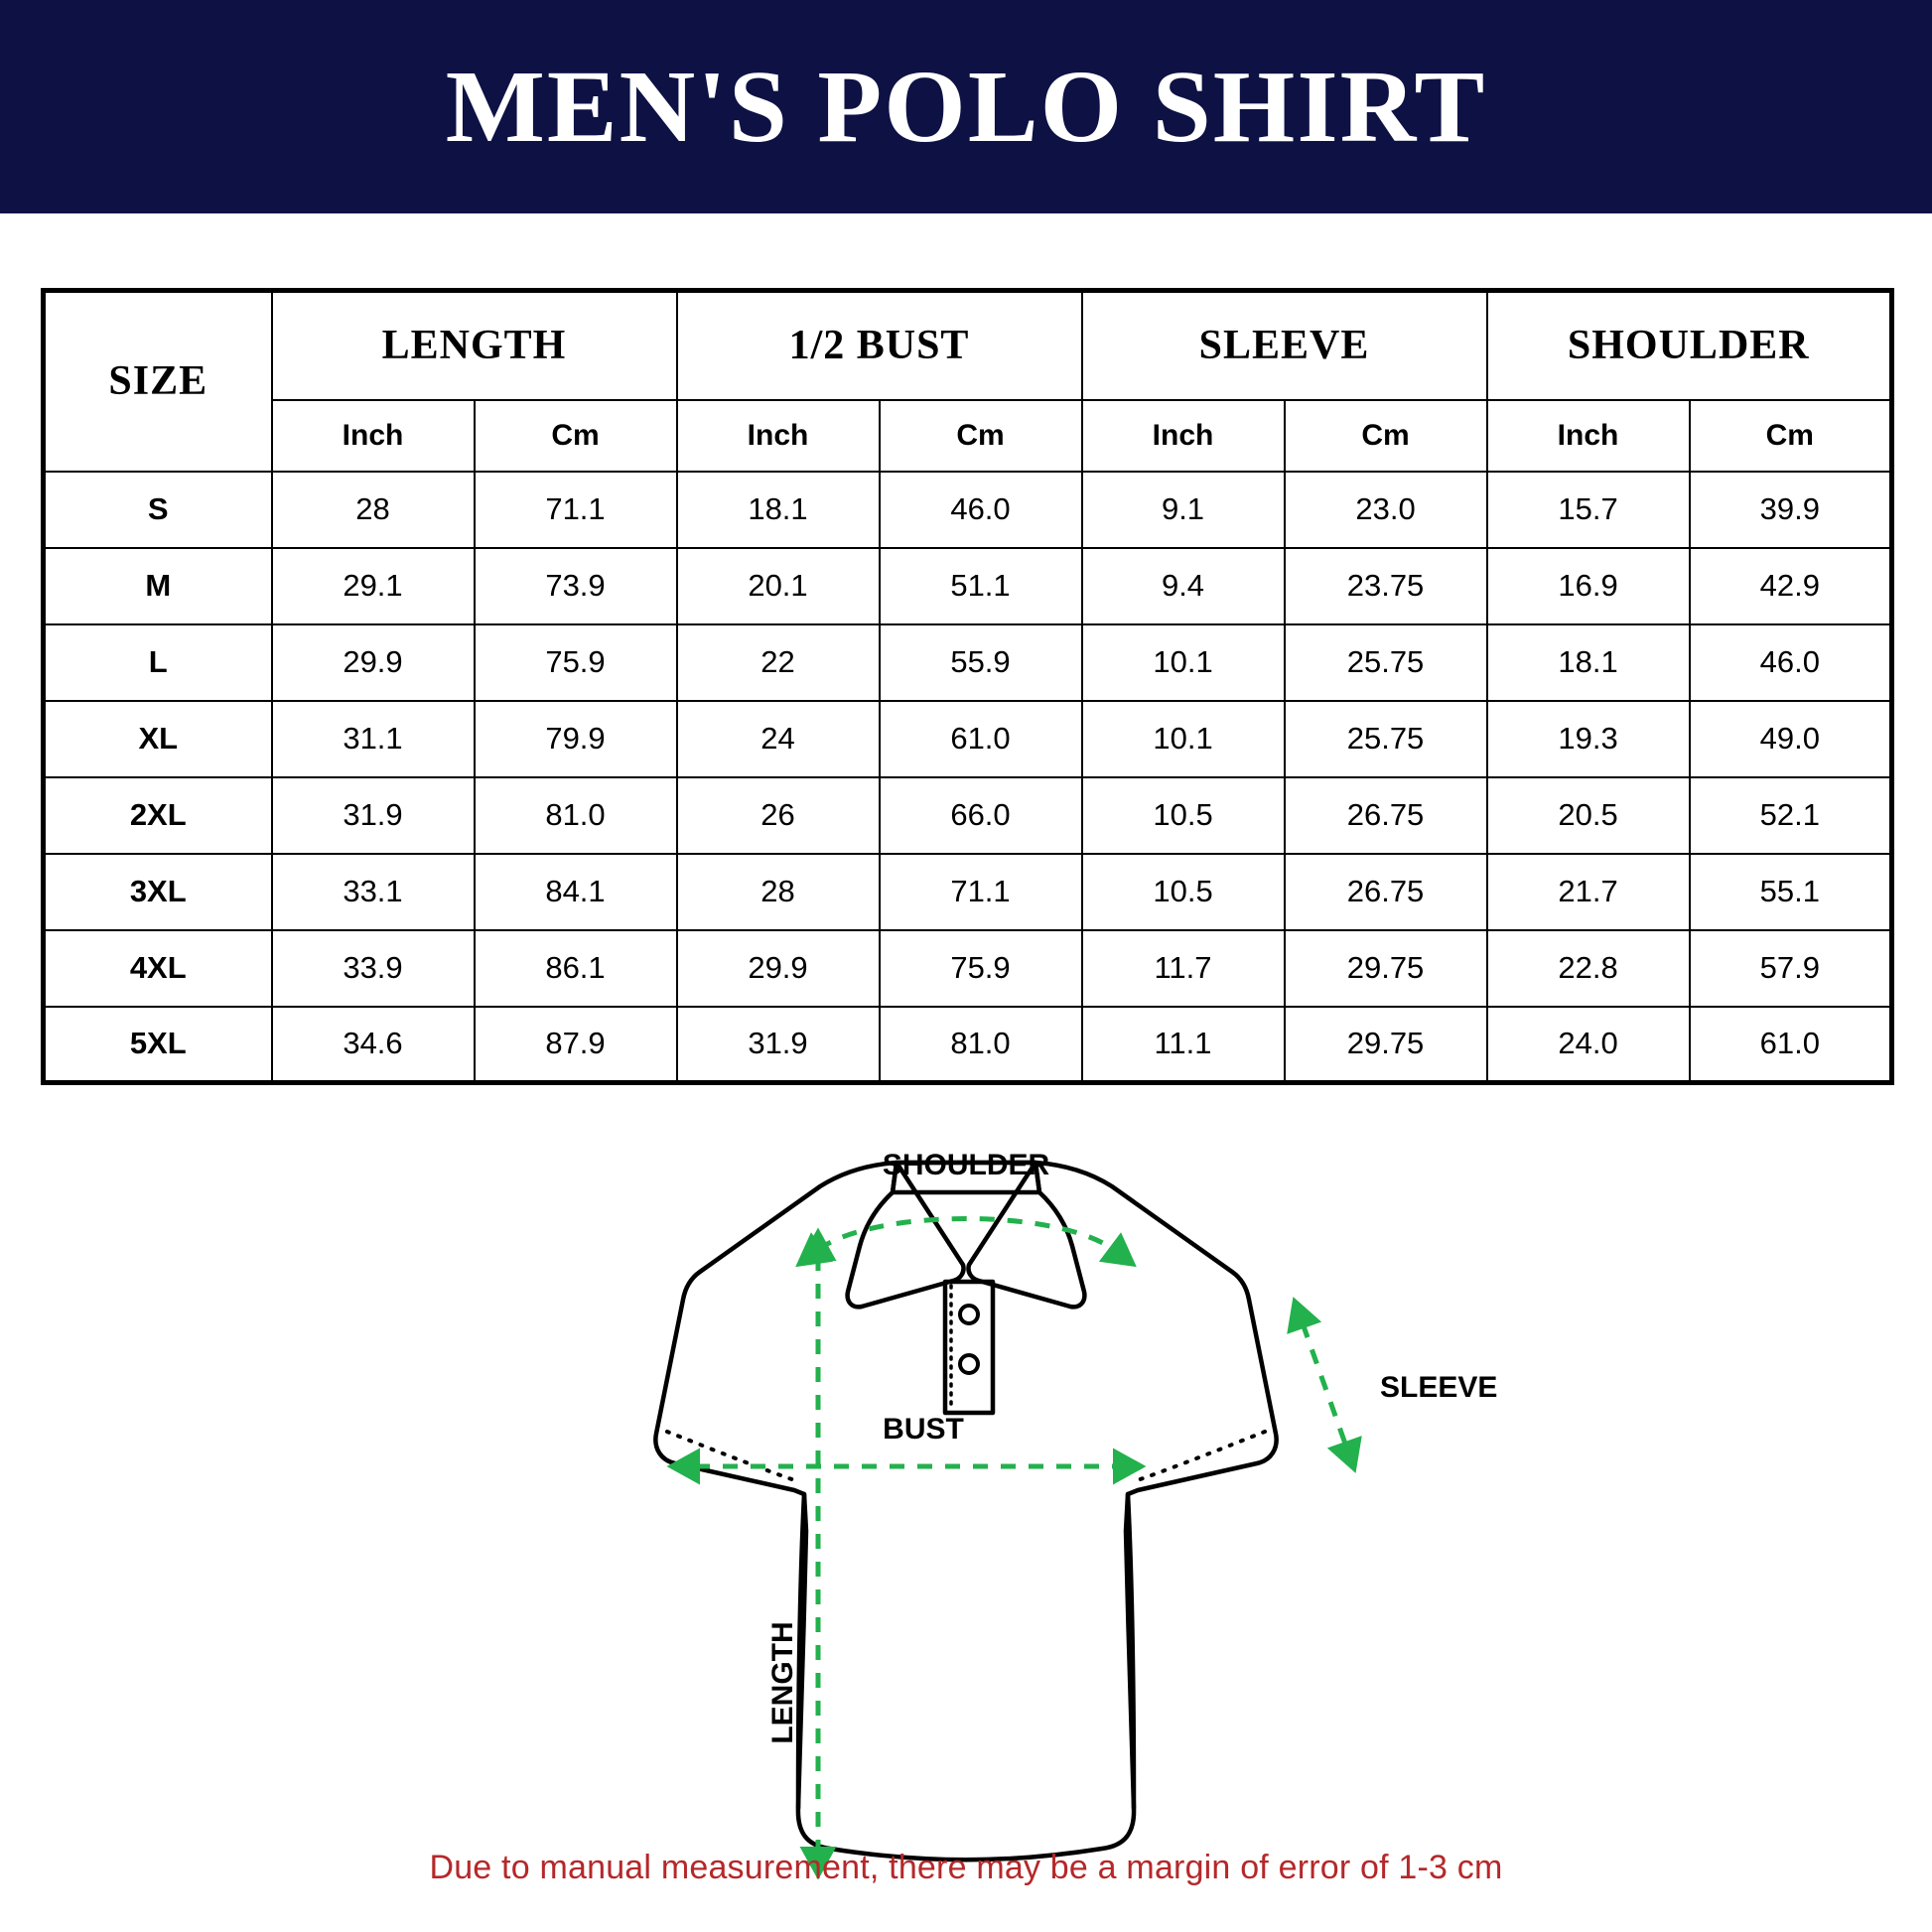 This screenshot has height=1932, width=1932. What do you see at coordinates (576, 968) in the screenshot?
I see `cell-length-cm: 86.1` at bounding box center [576, 968].